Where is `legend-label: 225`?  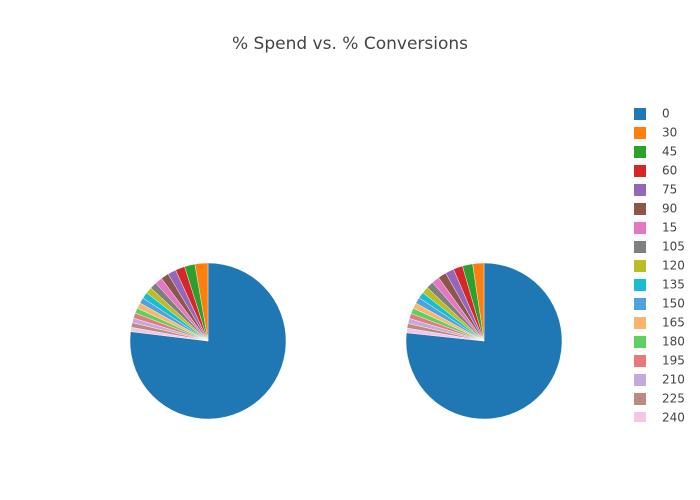 legend-label: 225 is located at coordinates (673, 399).